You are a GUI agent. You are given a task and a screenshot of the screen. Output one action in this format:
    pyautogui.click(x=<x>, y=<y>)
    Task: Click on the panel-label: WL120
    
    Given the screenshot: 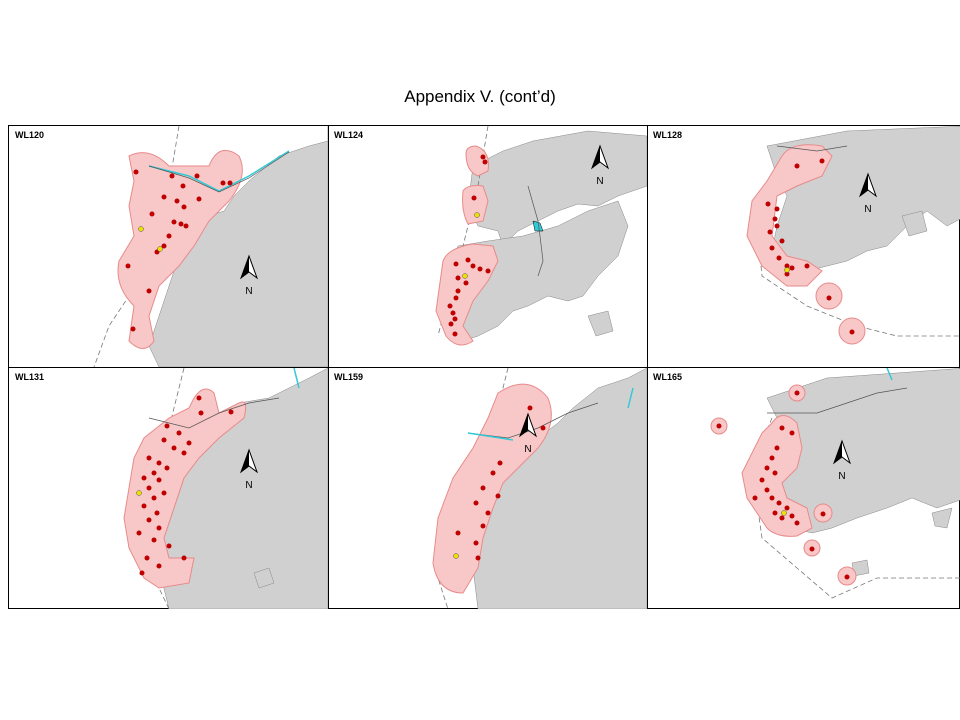 What is the action you would take?
    pyautogui.click(x=30, y=135)
    